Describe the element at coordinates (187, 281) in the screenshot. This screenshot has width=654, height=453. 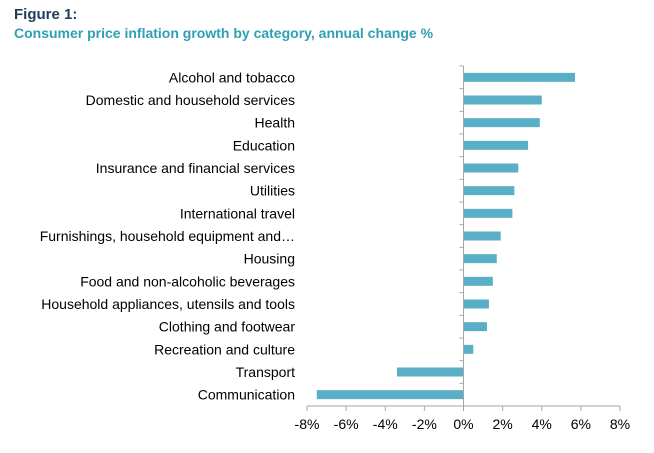
I see `category-label: Food and non-alcoholic beverages` at that location.